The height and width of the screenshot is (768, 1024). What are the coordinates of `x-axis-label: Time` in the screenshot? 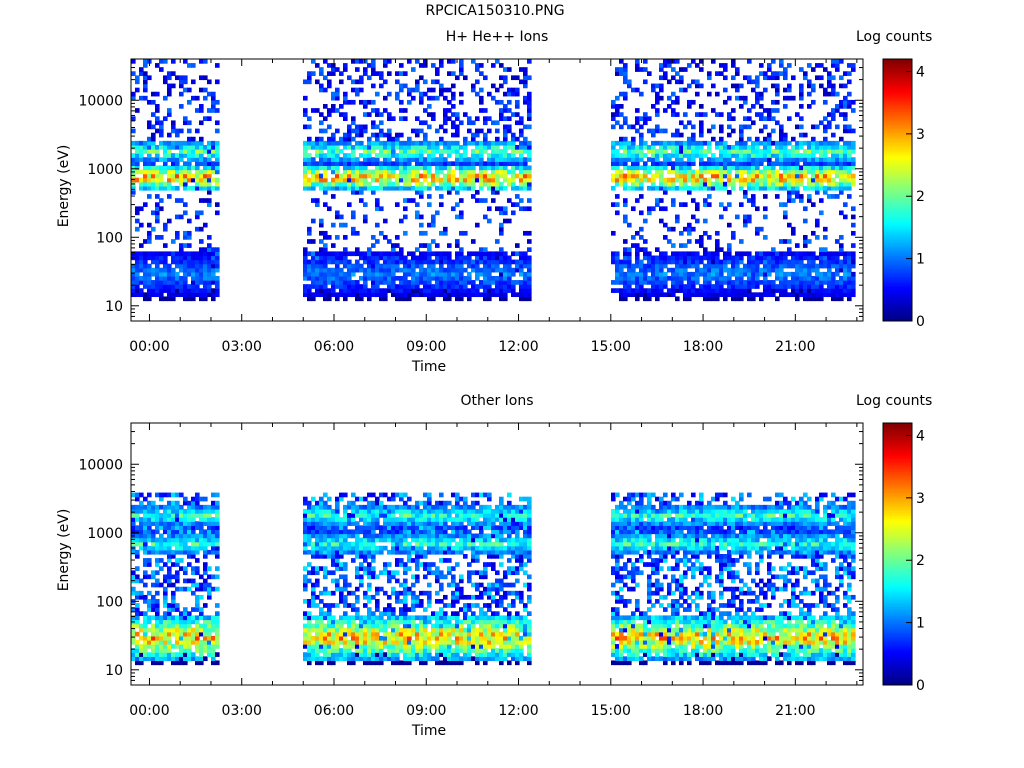 It's located at (428, 367).